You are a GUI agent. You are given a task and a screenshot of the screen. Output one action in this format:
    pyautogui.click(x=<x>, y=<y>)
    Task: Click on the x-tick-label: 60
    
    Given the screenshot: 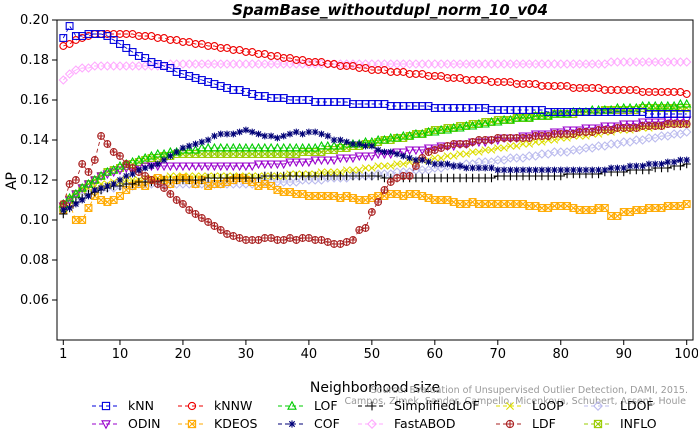 What is the action you would take?
    pyautogui.click(x=435, y=354)
    